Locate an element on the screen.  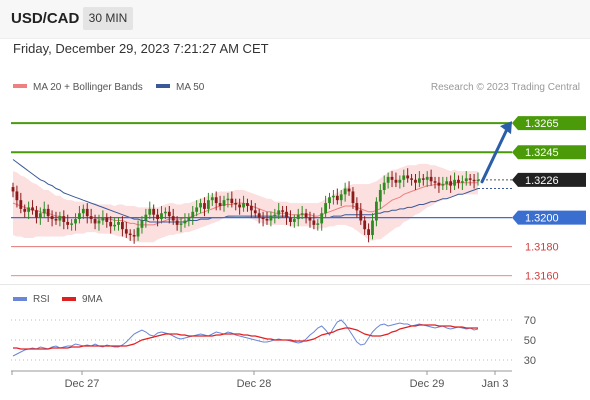
level-tag-1.32 is located at coordinates (549, 217).